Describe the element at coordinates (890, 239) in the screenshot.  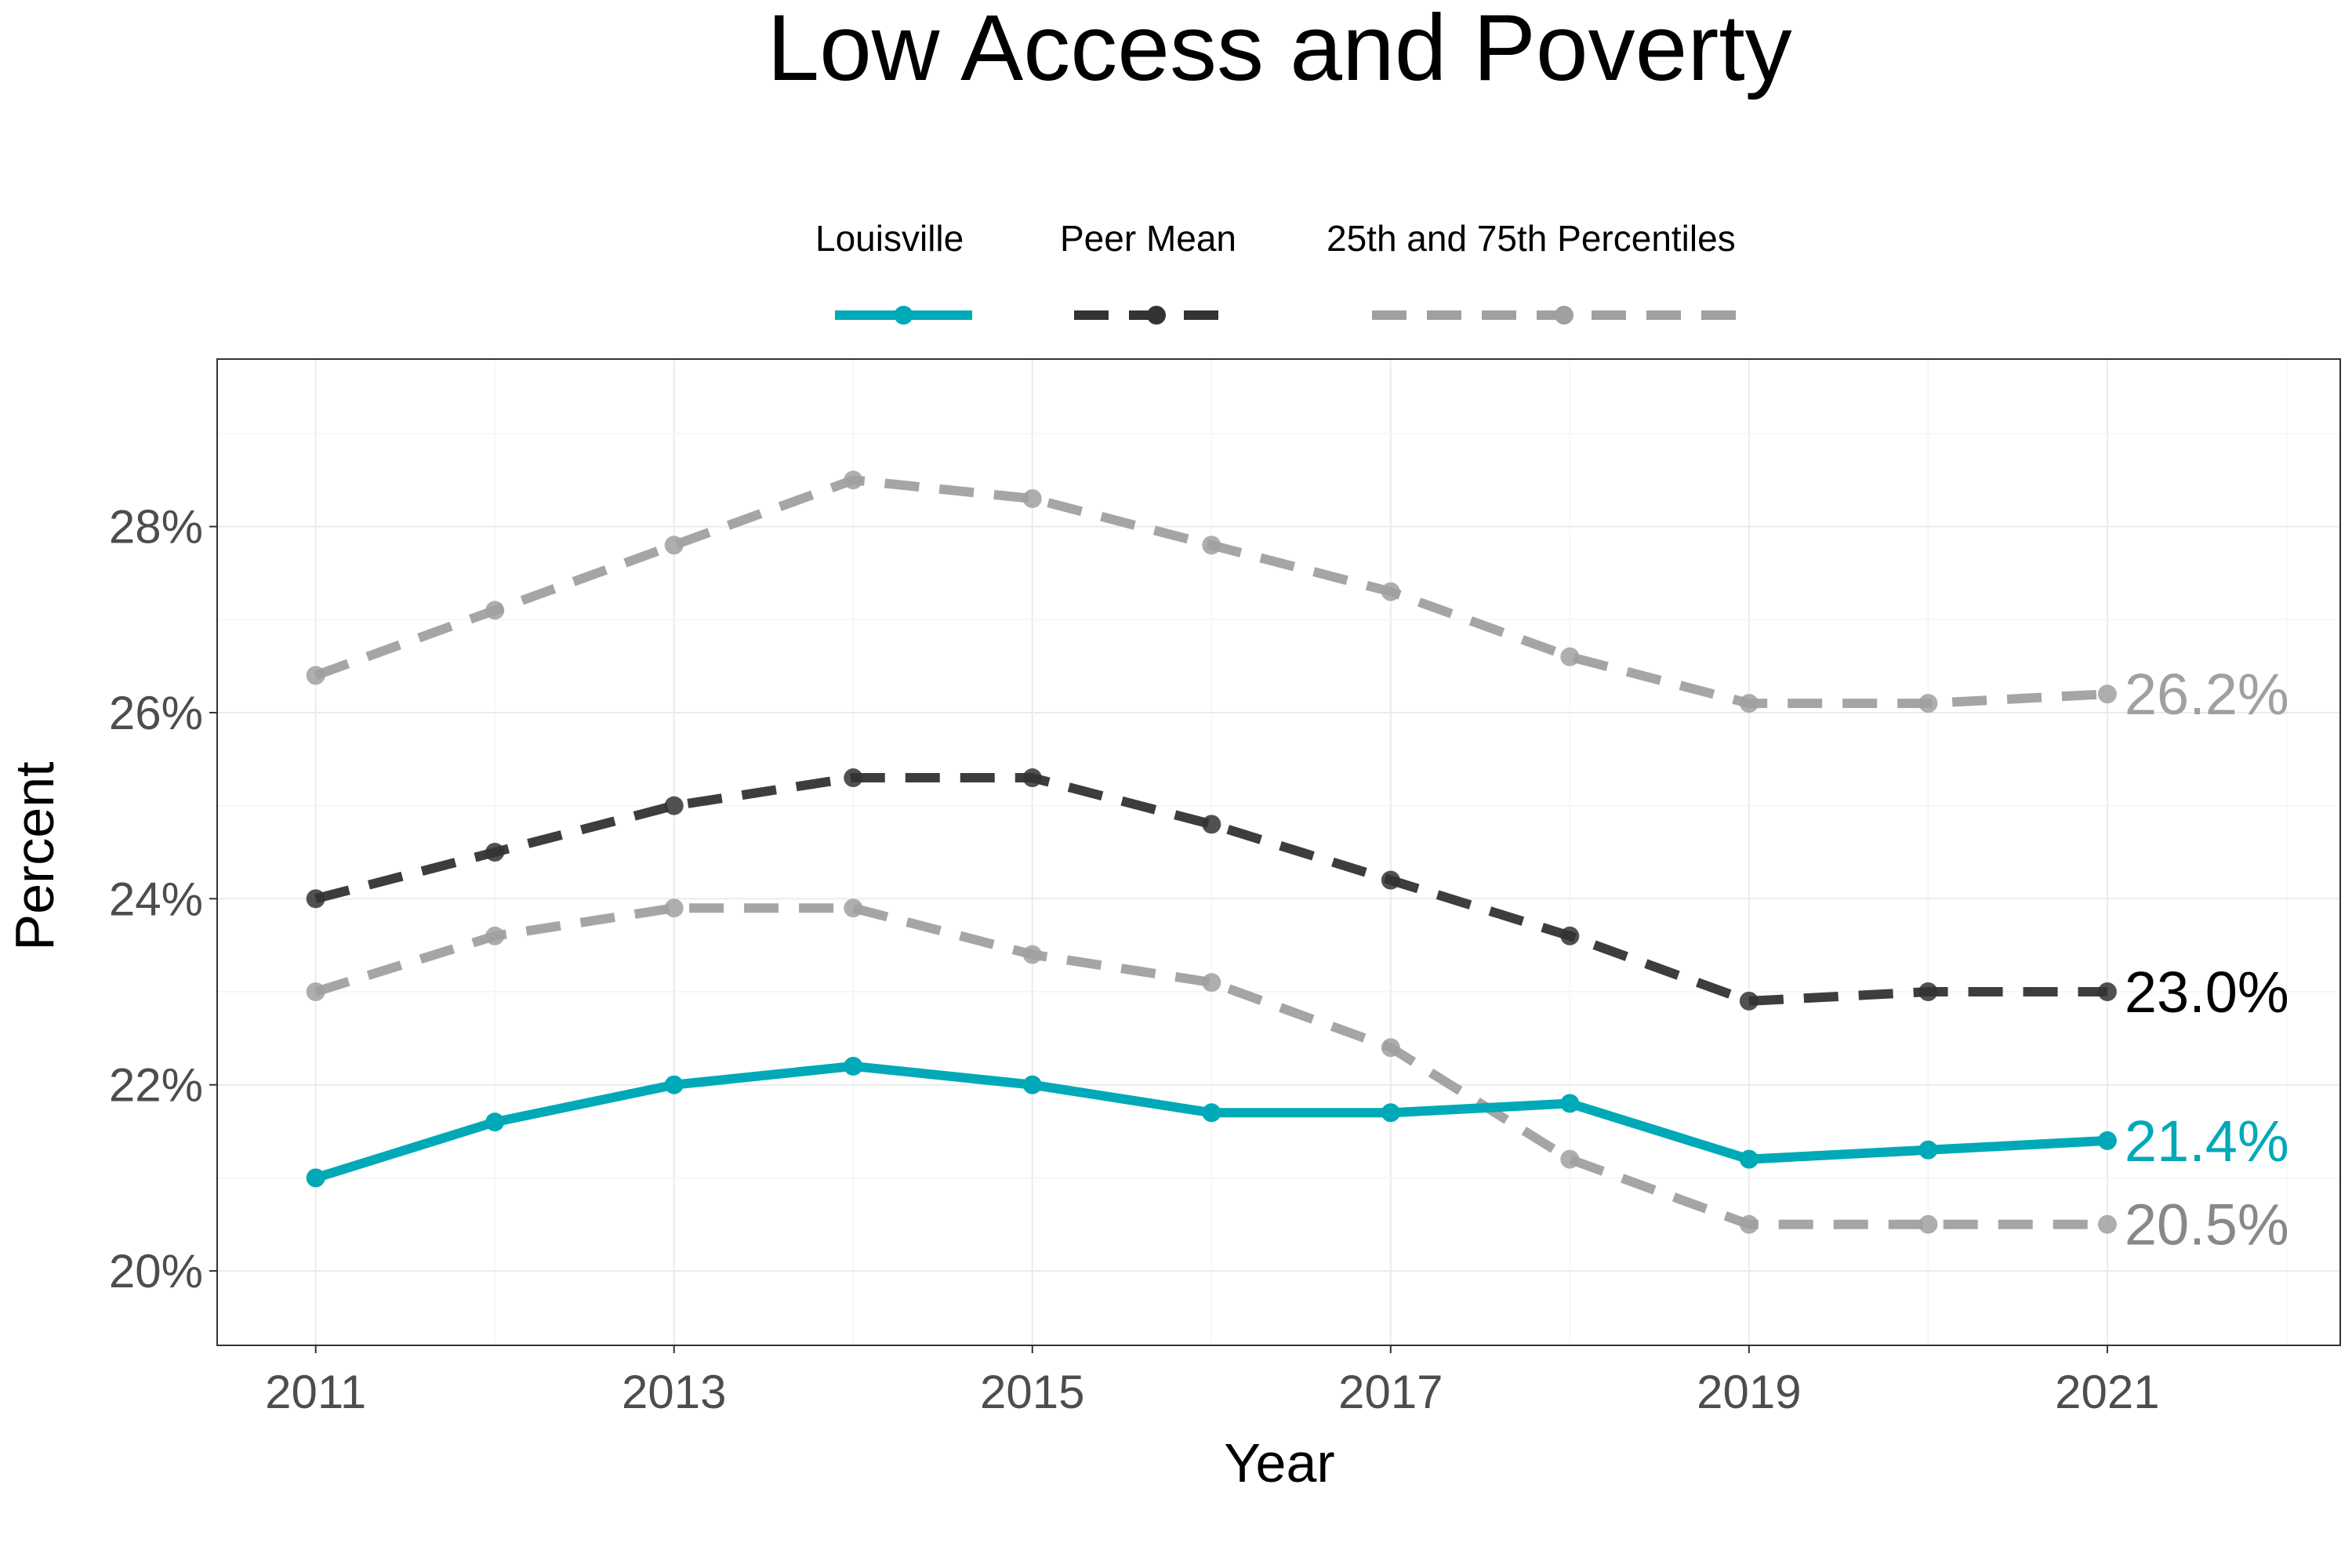
I see `legend-label: Louisville` at that location.